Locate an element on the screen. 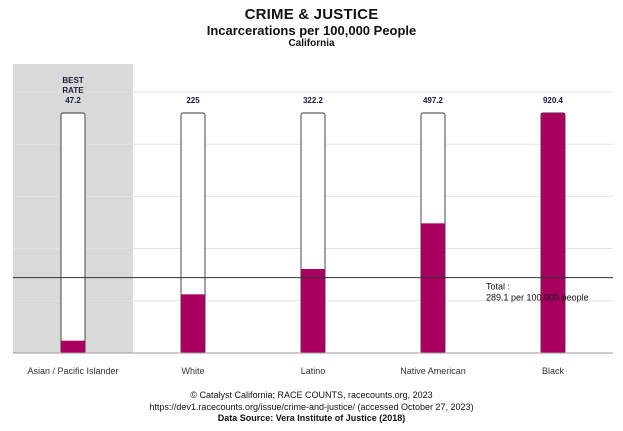  chart-region: California is located at coordinates (311, 43).